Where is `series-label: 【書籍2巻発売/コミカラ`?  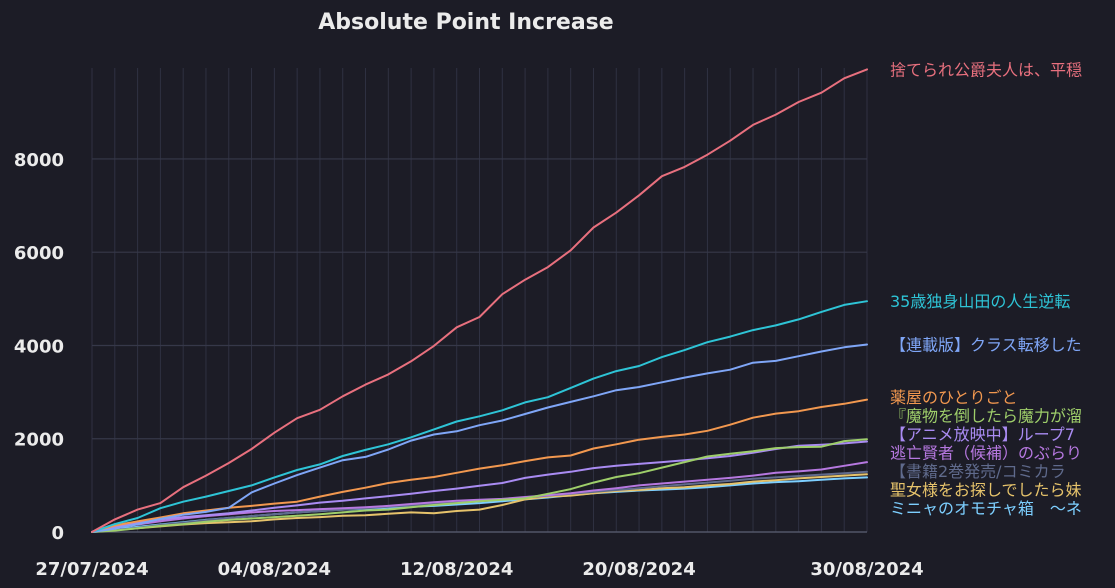
series-label: 【書籍2巻発売/コミカラ is located at coordinates (978, 471).